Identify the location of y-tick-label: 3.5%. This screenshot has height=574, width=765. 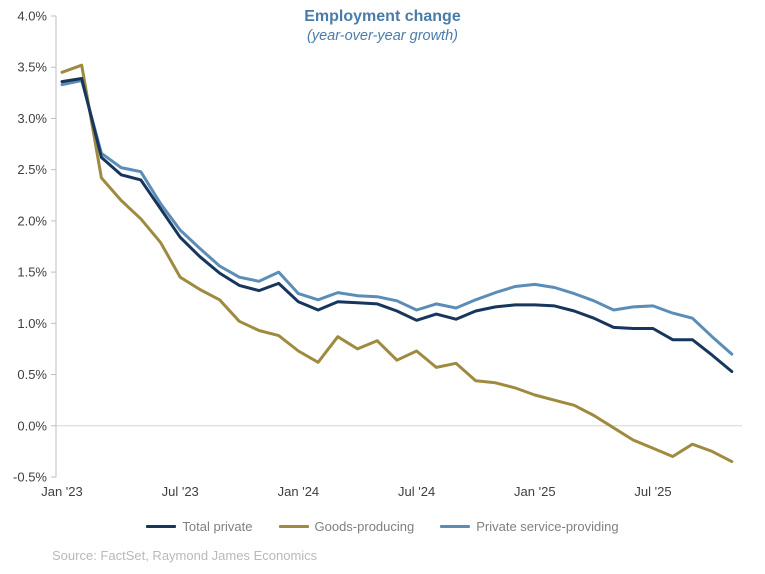
(32, 67).